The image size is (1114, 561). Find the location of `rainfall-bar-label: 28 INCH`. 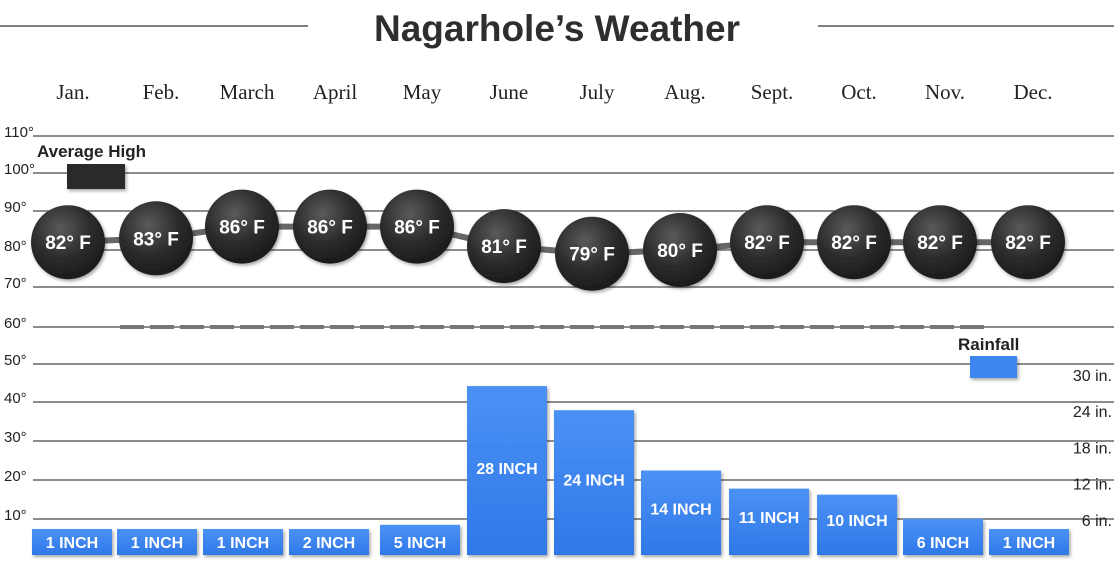

rainfall-bar-label: 28 INCH is located at coordinates (506, 469).